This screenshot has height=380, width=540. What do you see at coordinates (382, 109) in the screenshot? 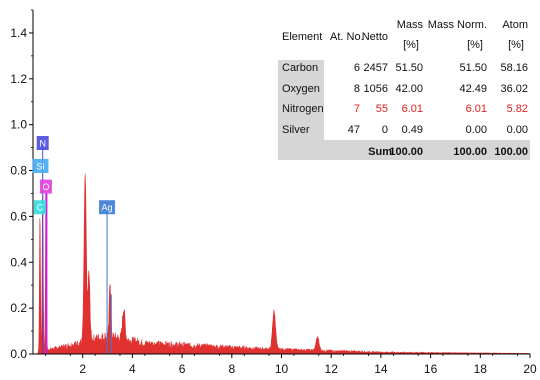
I see `table-cell-r2-c2: 55` at bounding box center [382, 109].